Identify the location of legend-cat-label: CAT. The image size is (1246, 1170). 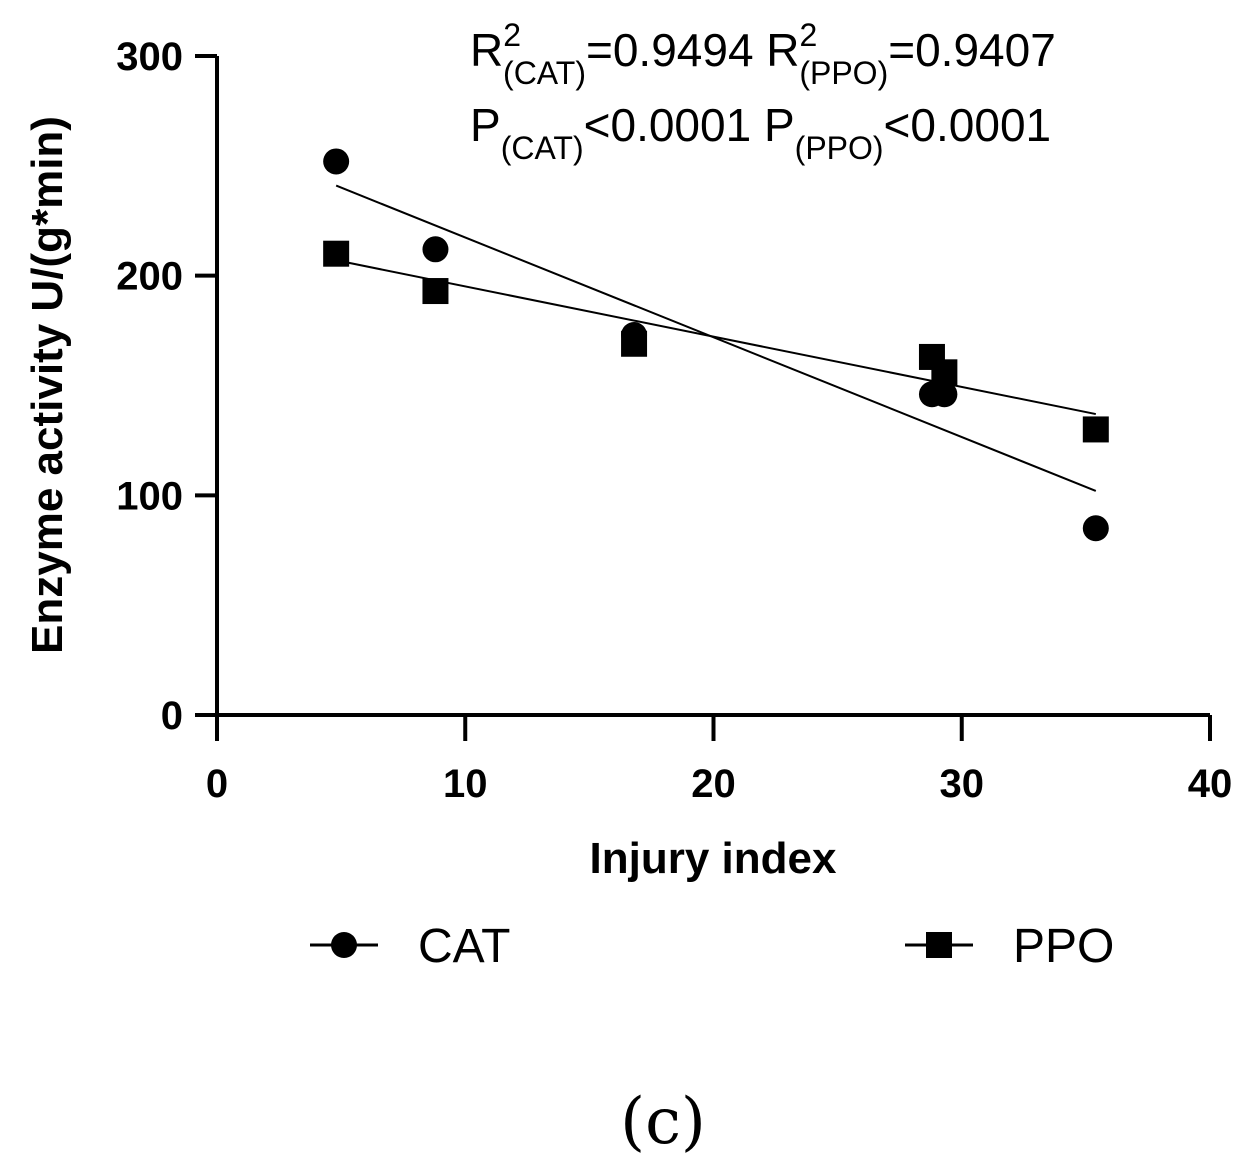
(464, 946).